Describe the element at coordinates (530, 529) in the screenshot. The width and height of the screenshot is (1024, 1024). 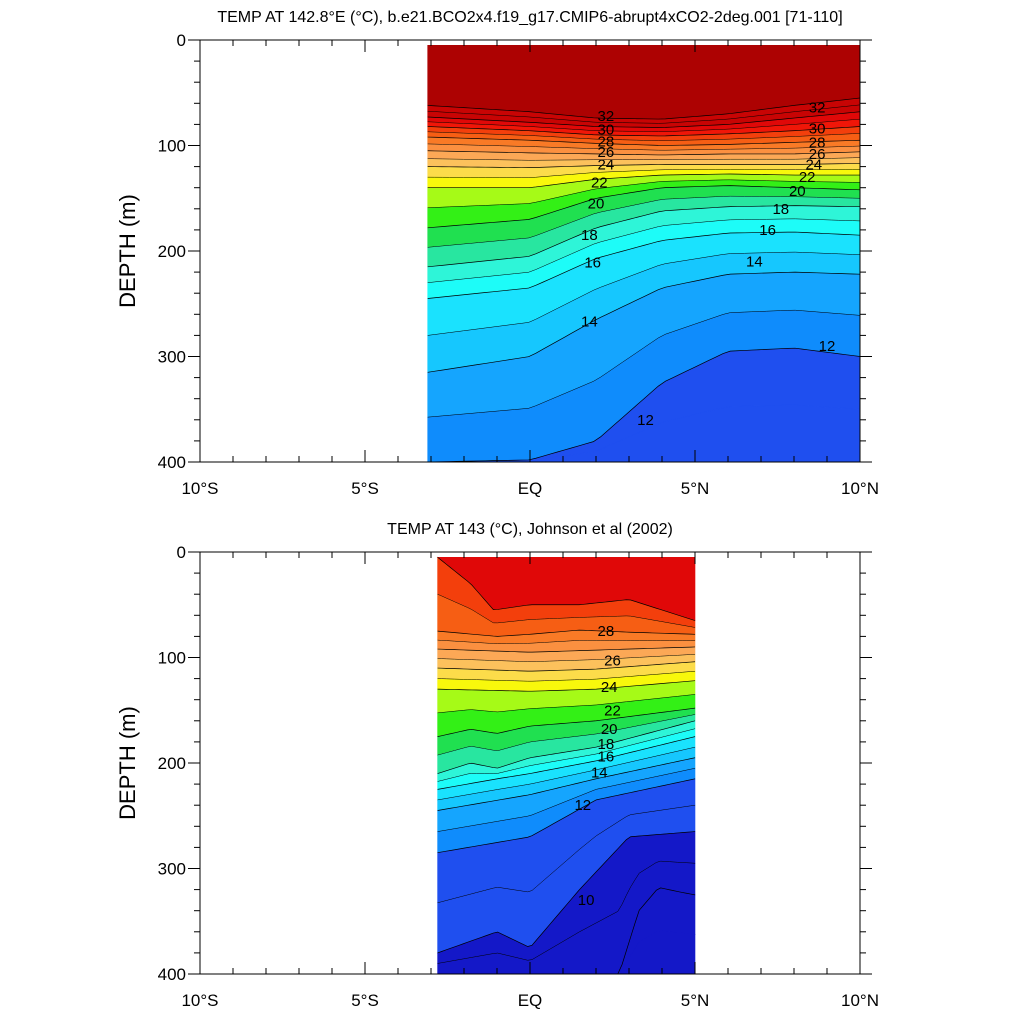
I see `panel-title: TEMP AT 143 (°C), Johnson et al (2002)` at that location.